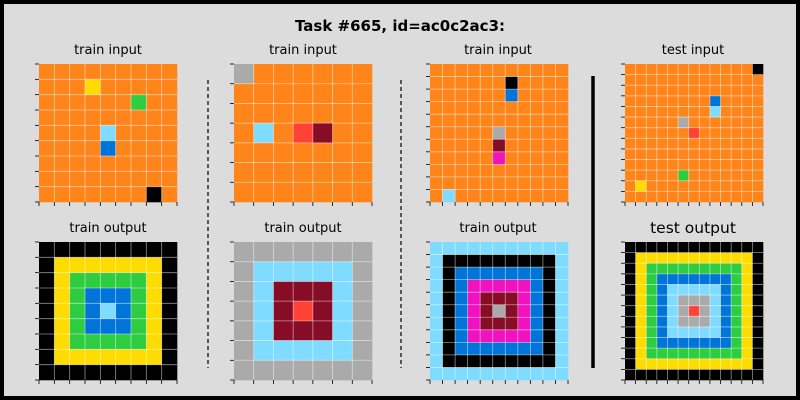 The image size is (800, 400). Describe the element at coordinates (693, 50) in the screenshot. I see `panel-label-6: test input` at that location.